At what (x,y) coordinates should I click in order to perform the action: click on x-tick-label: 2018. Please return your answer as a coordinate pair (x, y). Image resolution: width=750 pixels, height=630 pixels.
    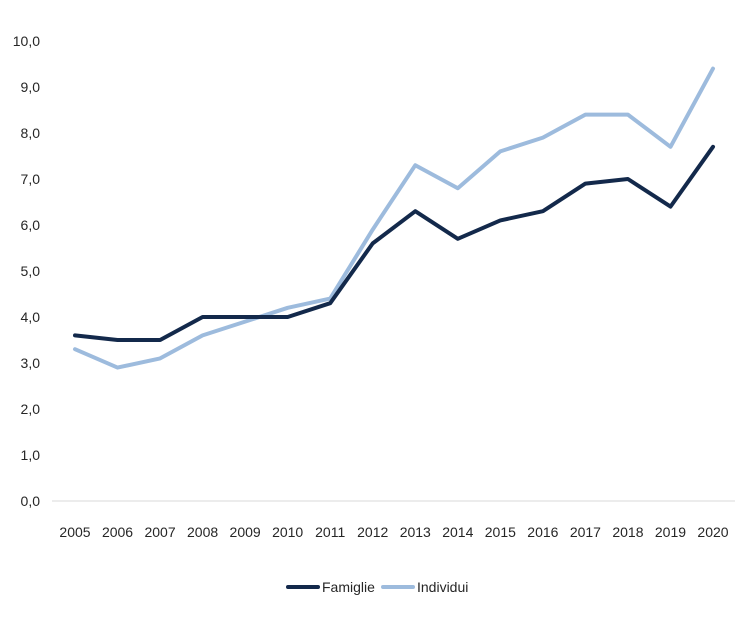
    Looking at the image, I should click on (627, 532).